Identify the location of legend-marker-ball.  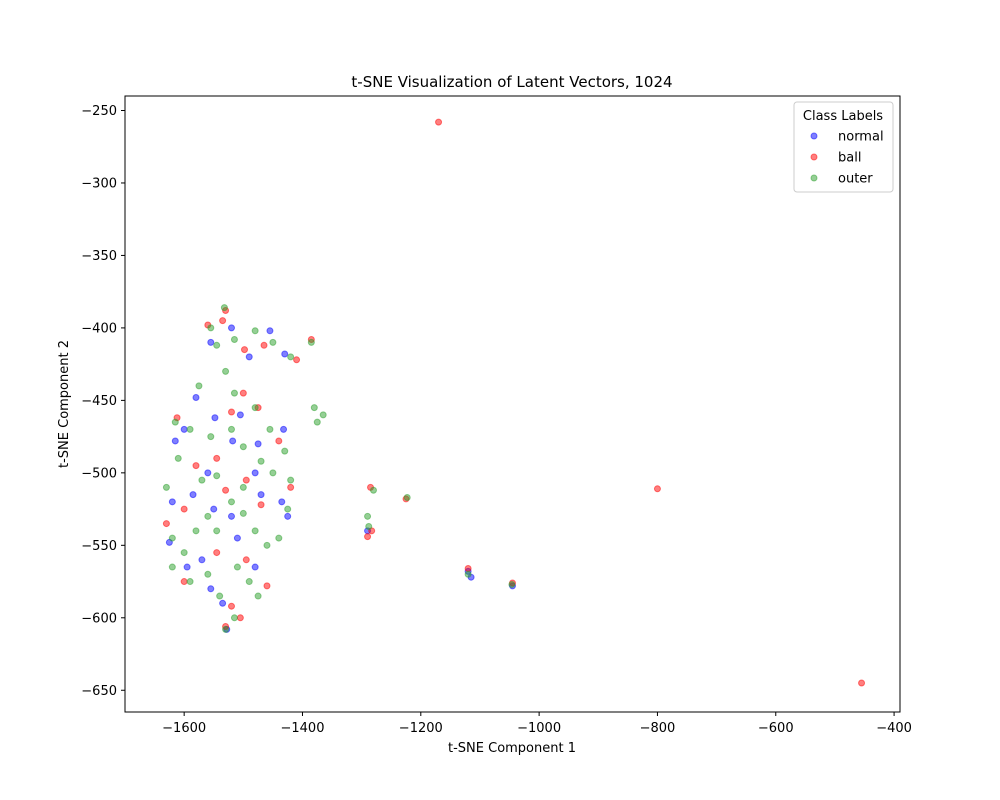
(814, 157).